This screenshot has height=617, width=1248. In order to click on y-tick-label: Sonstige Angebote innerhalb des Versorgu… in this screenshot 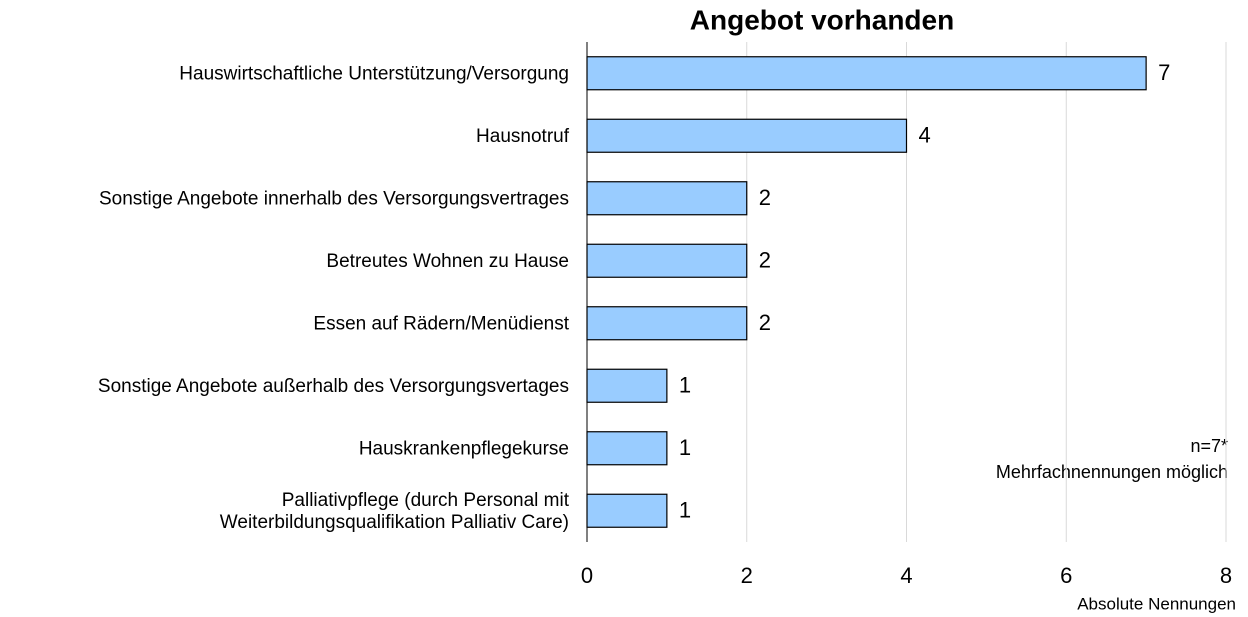, I will do `click(334, 198)`.